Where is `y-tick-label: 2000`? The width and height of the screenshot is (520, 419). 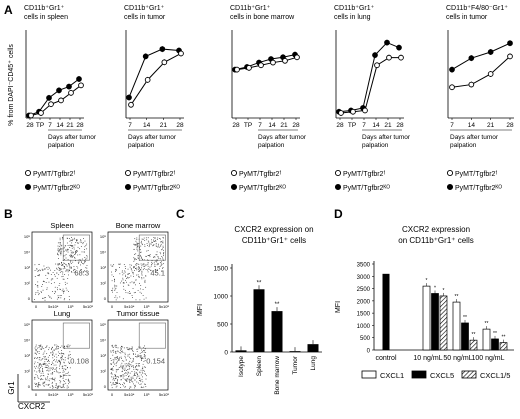 y-tick-label: 2000 is located at coordinates (364, 302).